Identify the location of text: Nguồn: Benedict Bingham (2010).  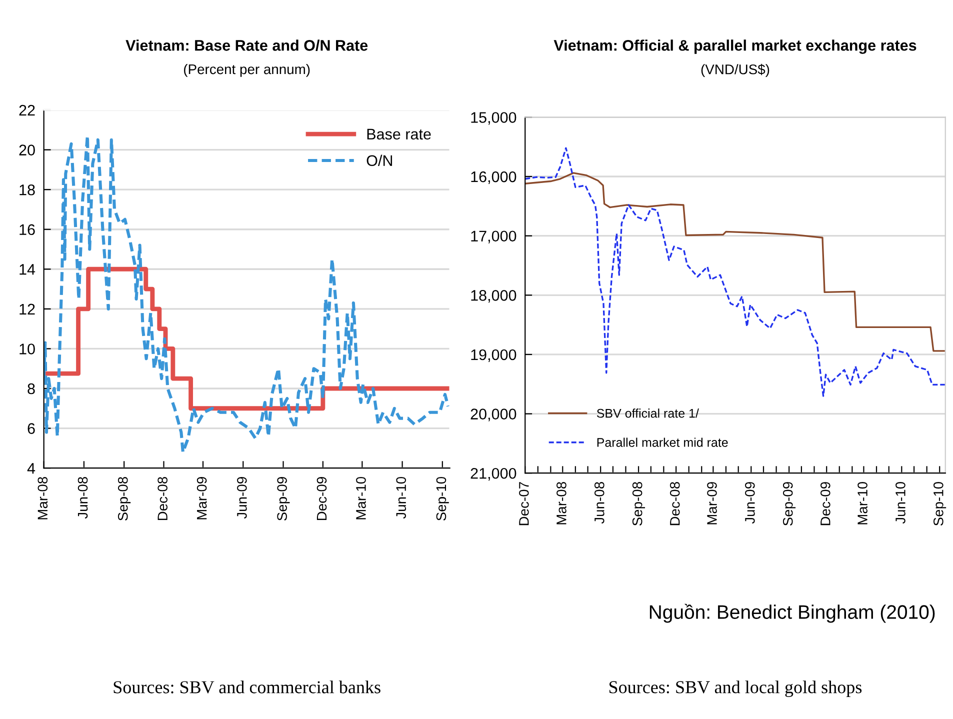
(792, 613).